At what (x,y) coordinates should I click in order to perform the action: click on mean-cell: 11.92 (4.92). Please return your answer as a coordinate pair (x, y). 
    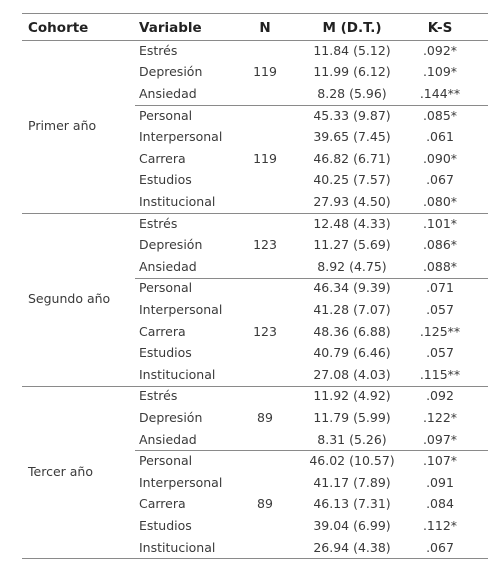
    Looking at the image, I should click on (352, 396).